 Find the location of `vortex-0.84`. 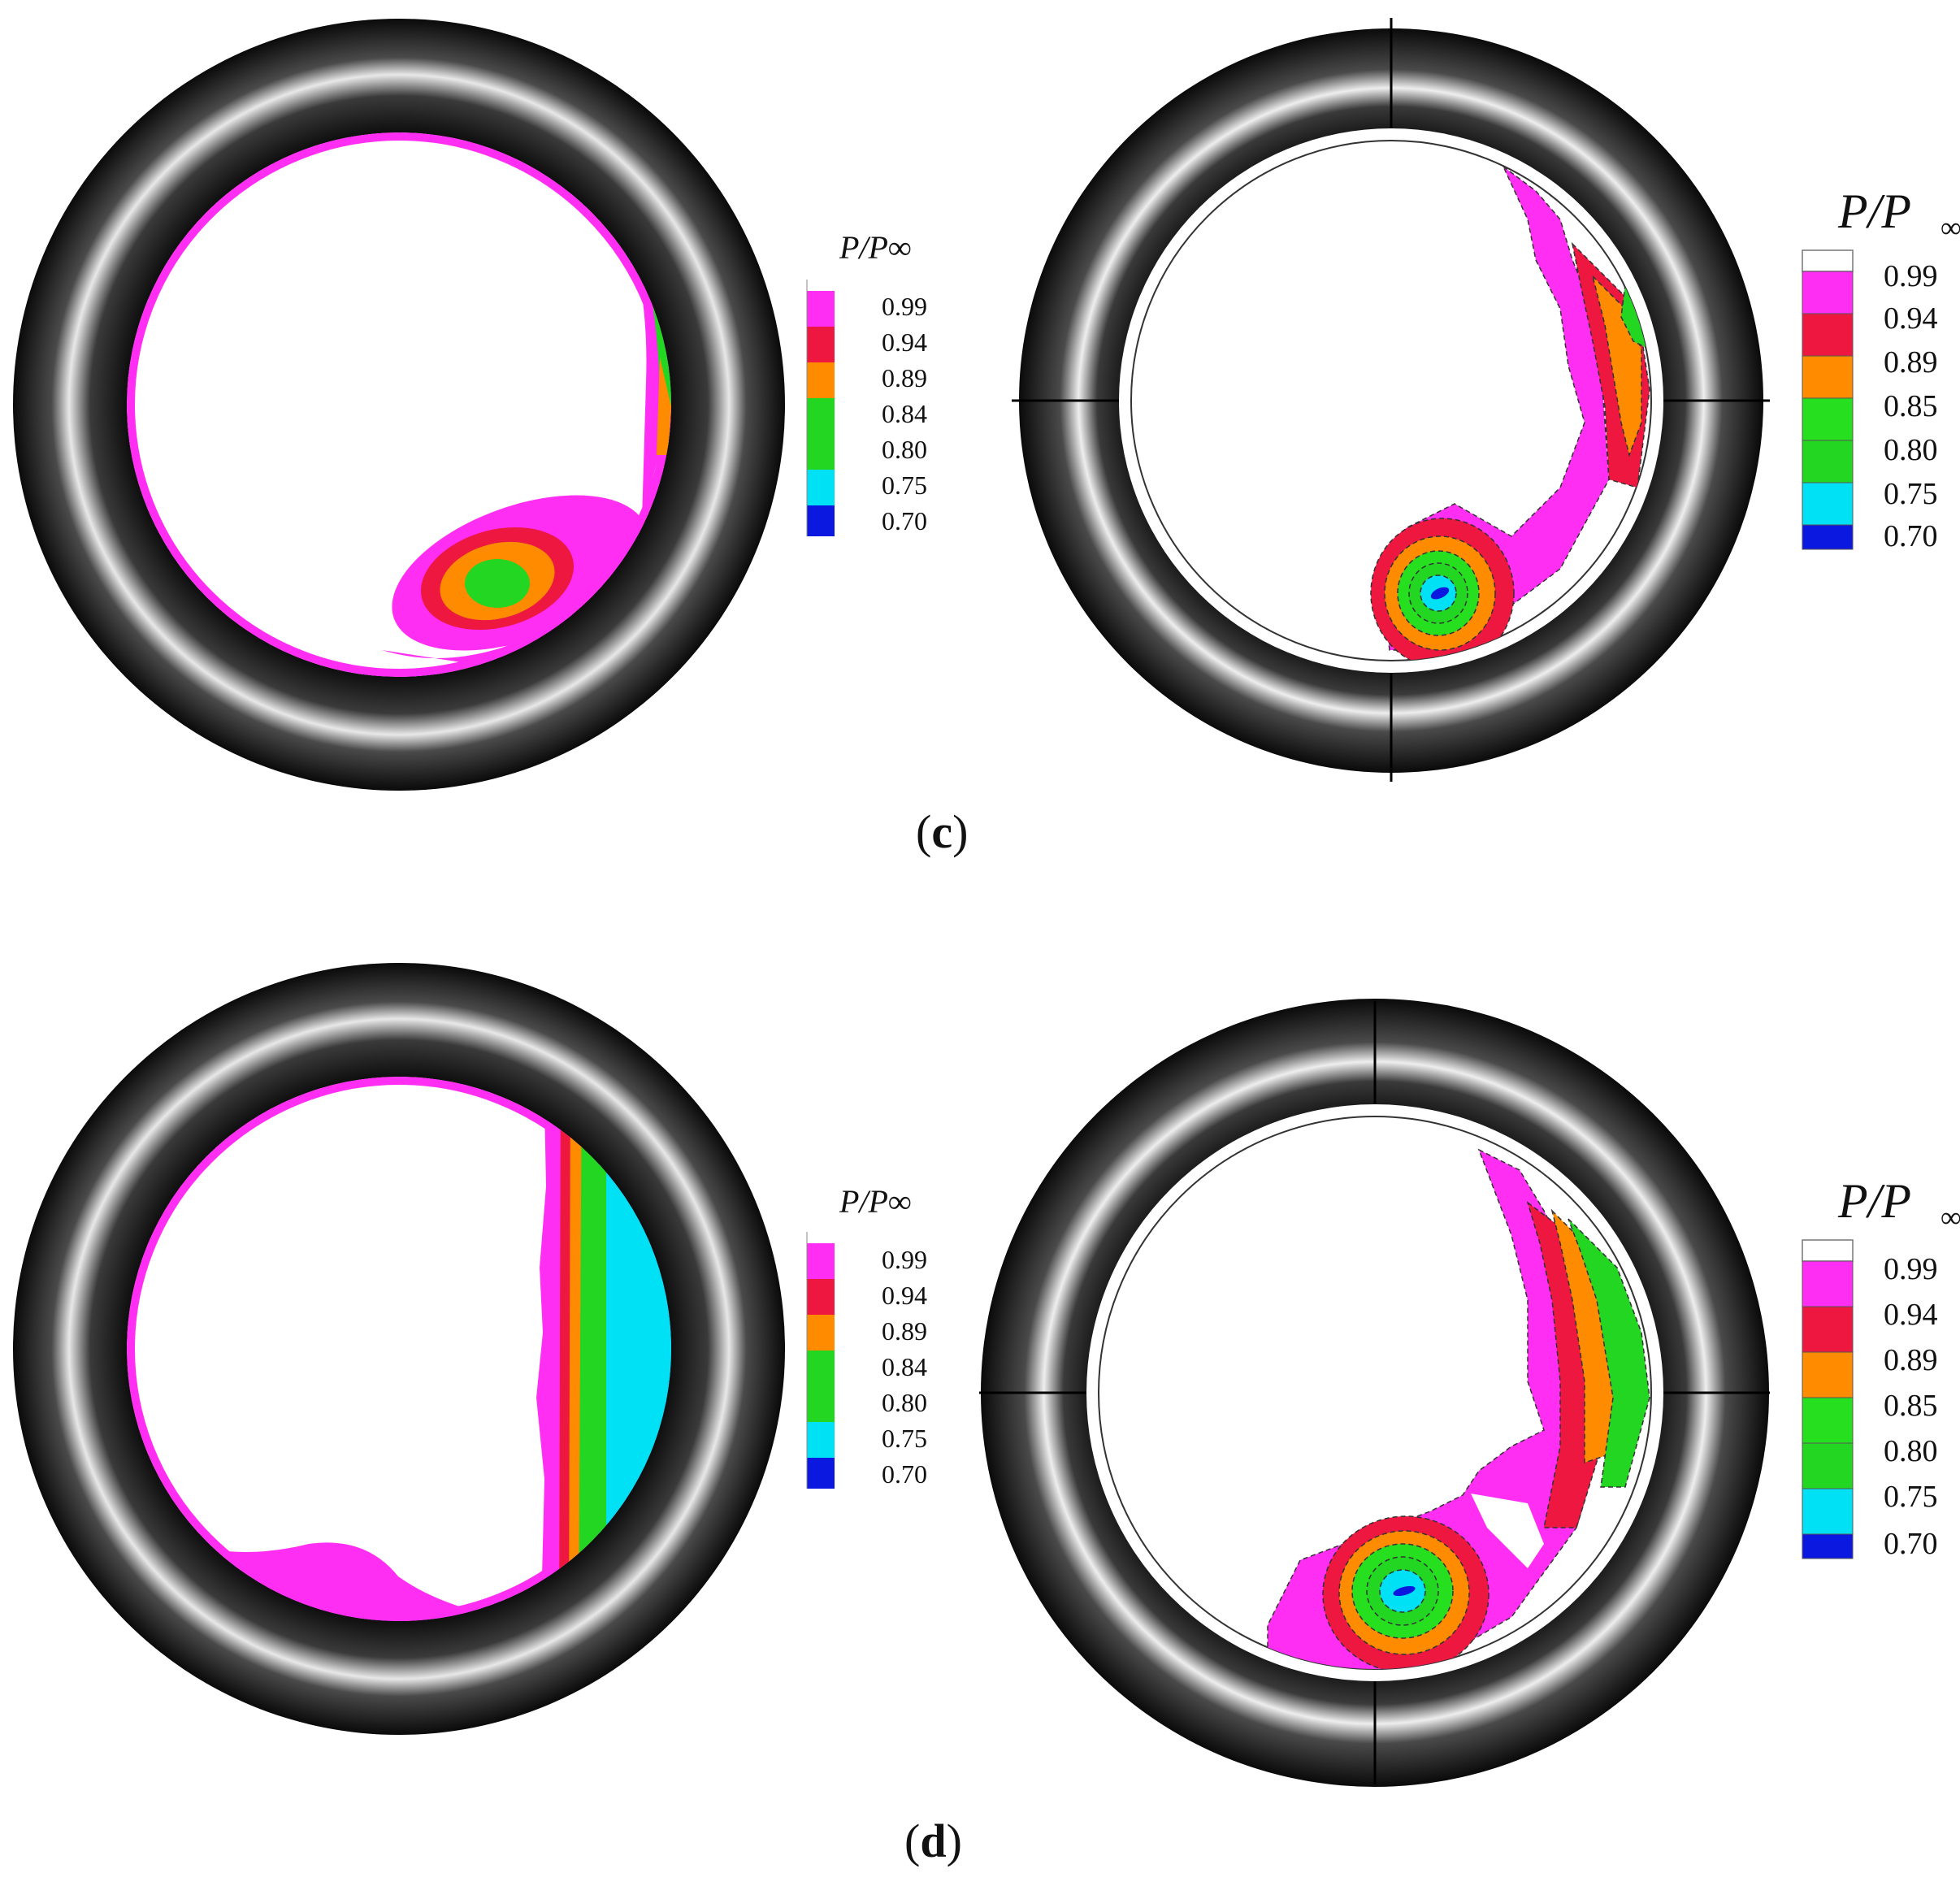

vortex-0.84 is located at coordinates (497, 583).